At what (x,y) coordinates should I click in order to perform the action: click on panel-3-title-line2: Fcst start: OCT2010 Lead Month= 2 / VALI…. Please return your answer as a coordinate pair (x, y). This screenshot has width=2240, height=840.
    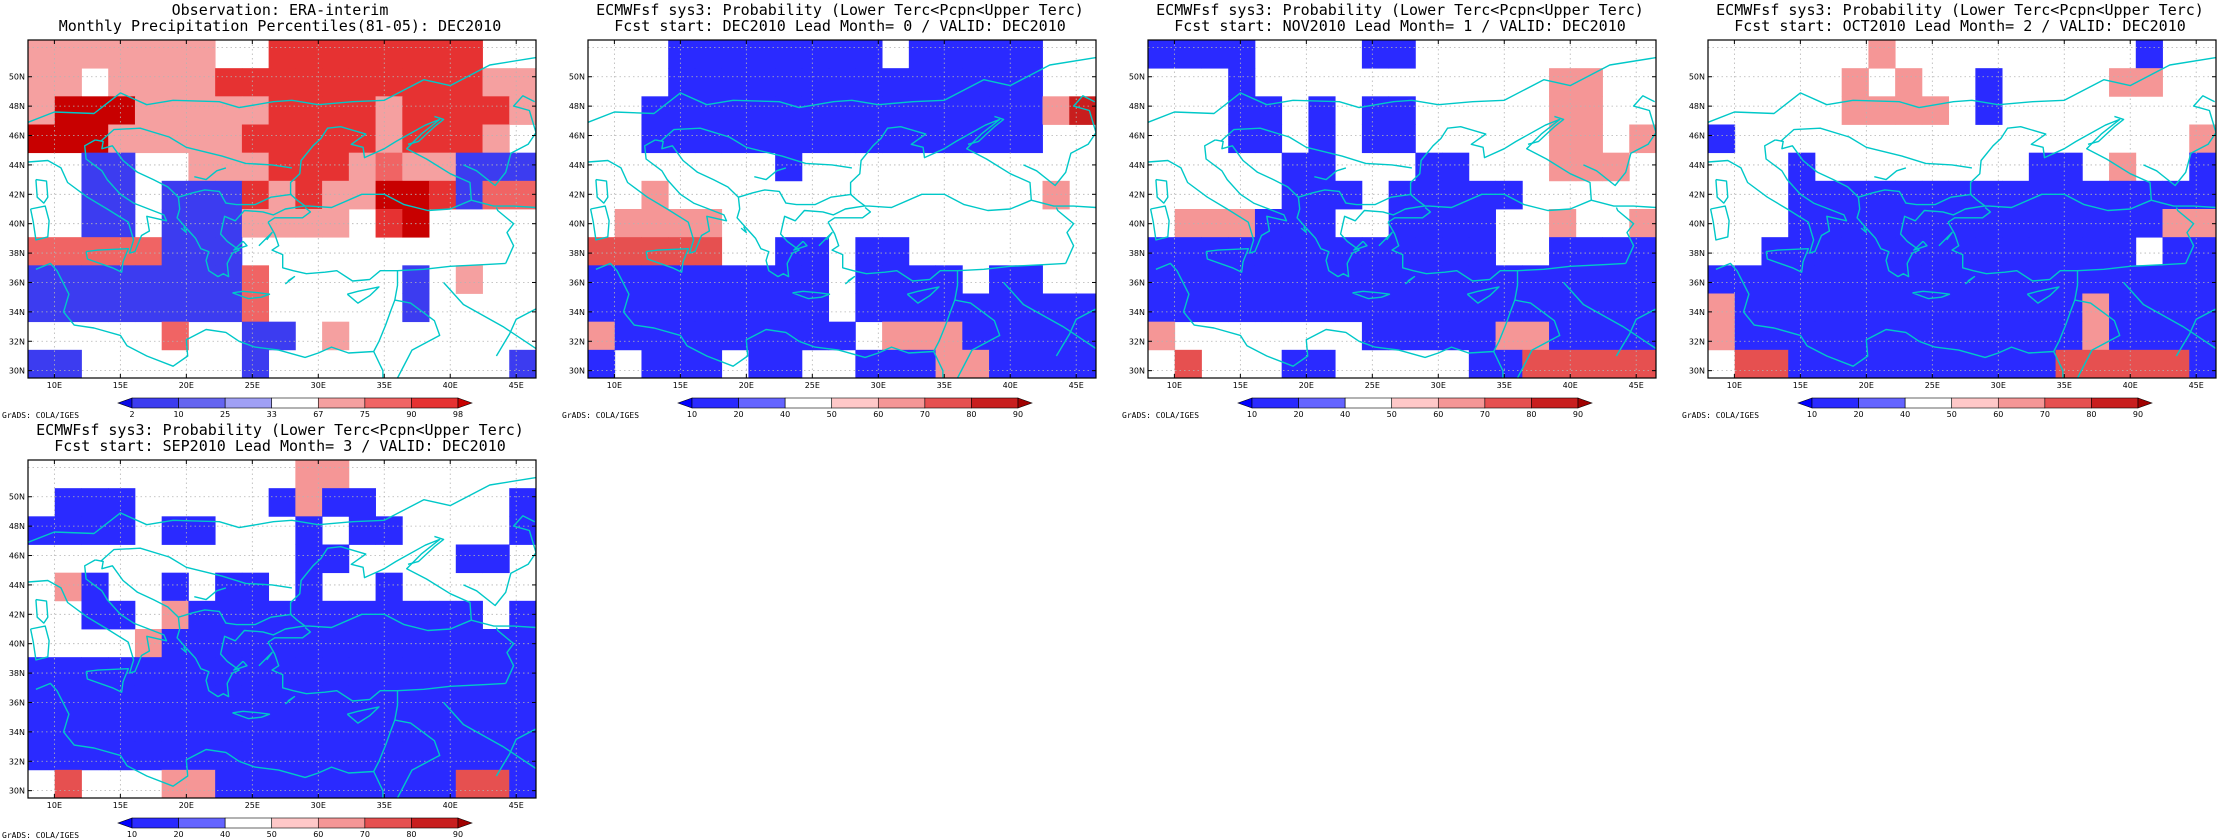
    Looking at the image, I should click on (1960, 26).